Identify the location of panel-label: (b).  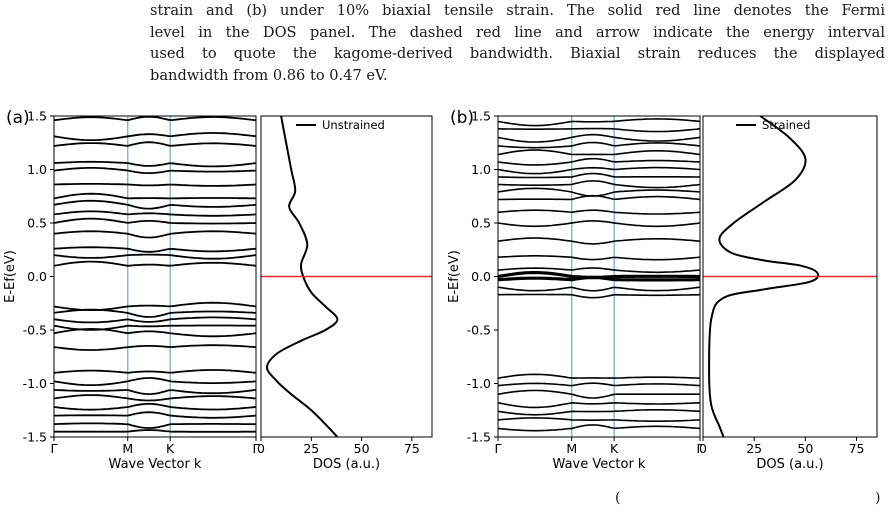
(462, 118).